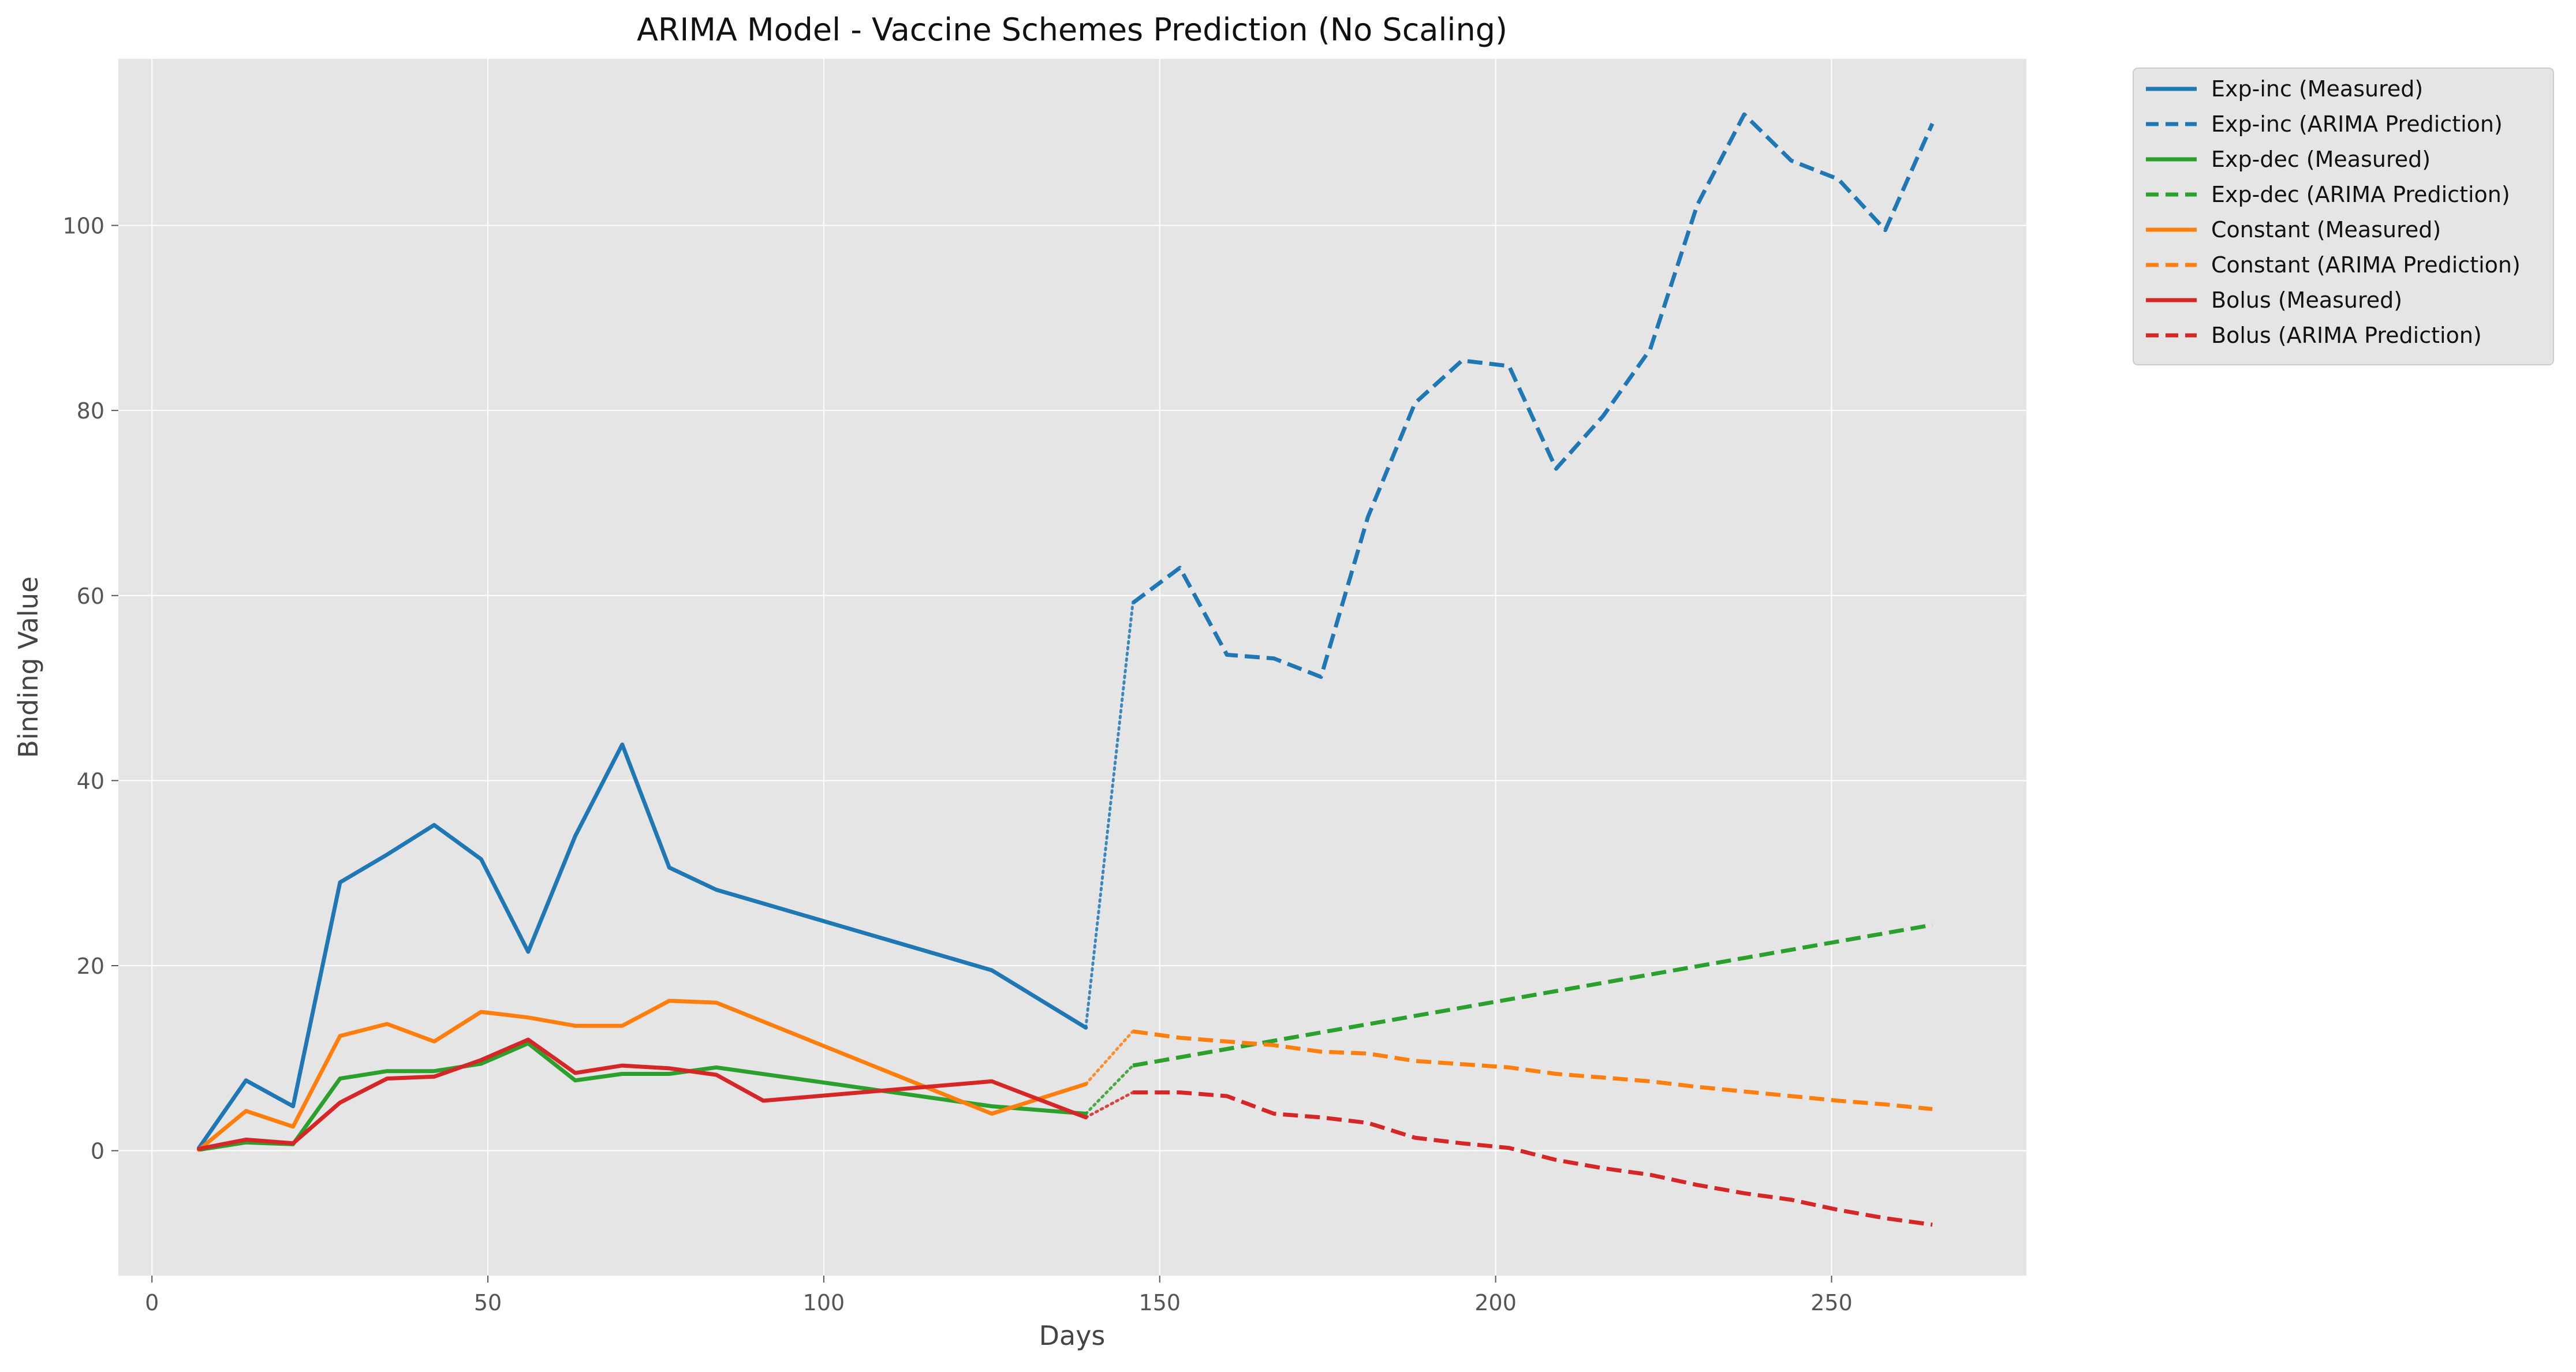 Image resolution: width=2576 pixels, height=1372 pixels. I want to click on x-tick-label: 200, so click(1495, 1303).